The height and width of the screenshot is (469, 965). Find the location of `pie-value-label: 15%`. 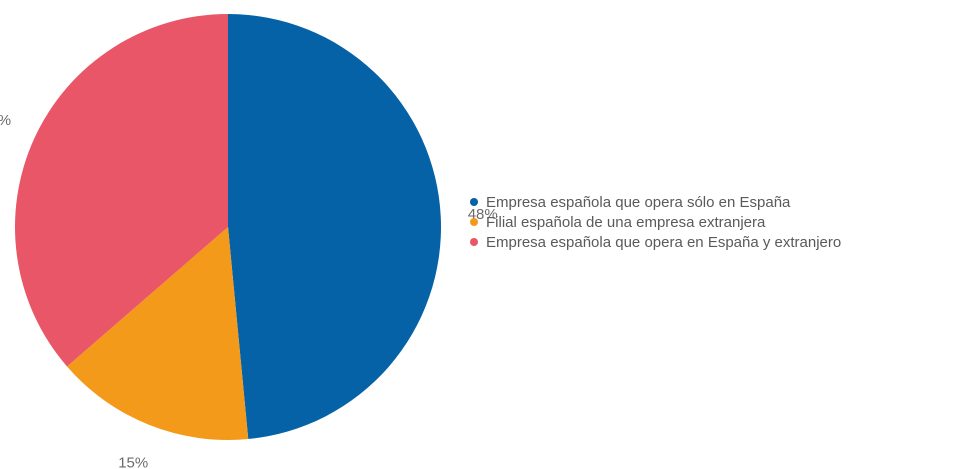

pie-value-label: 15% is located at coordinates (133, 462).